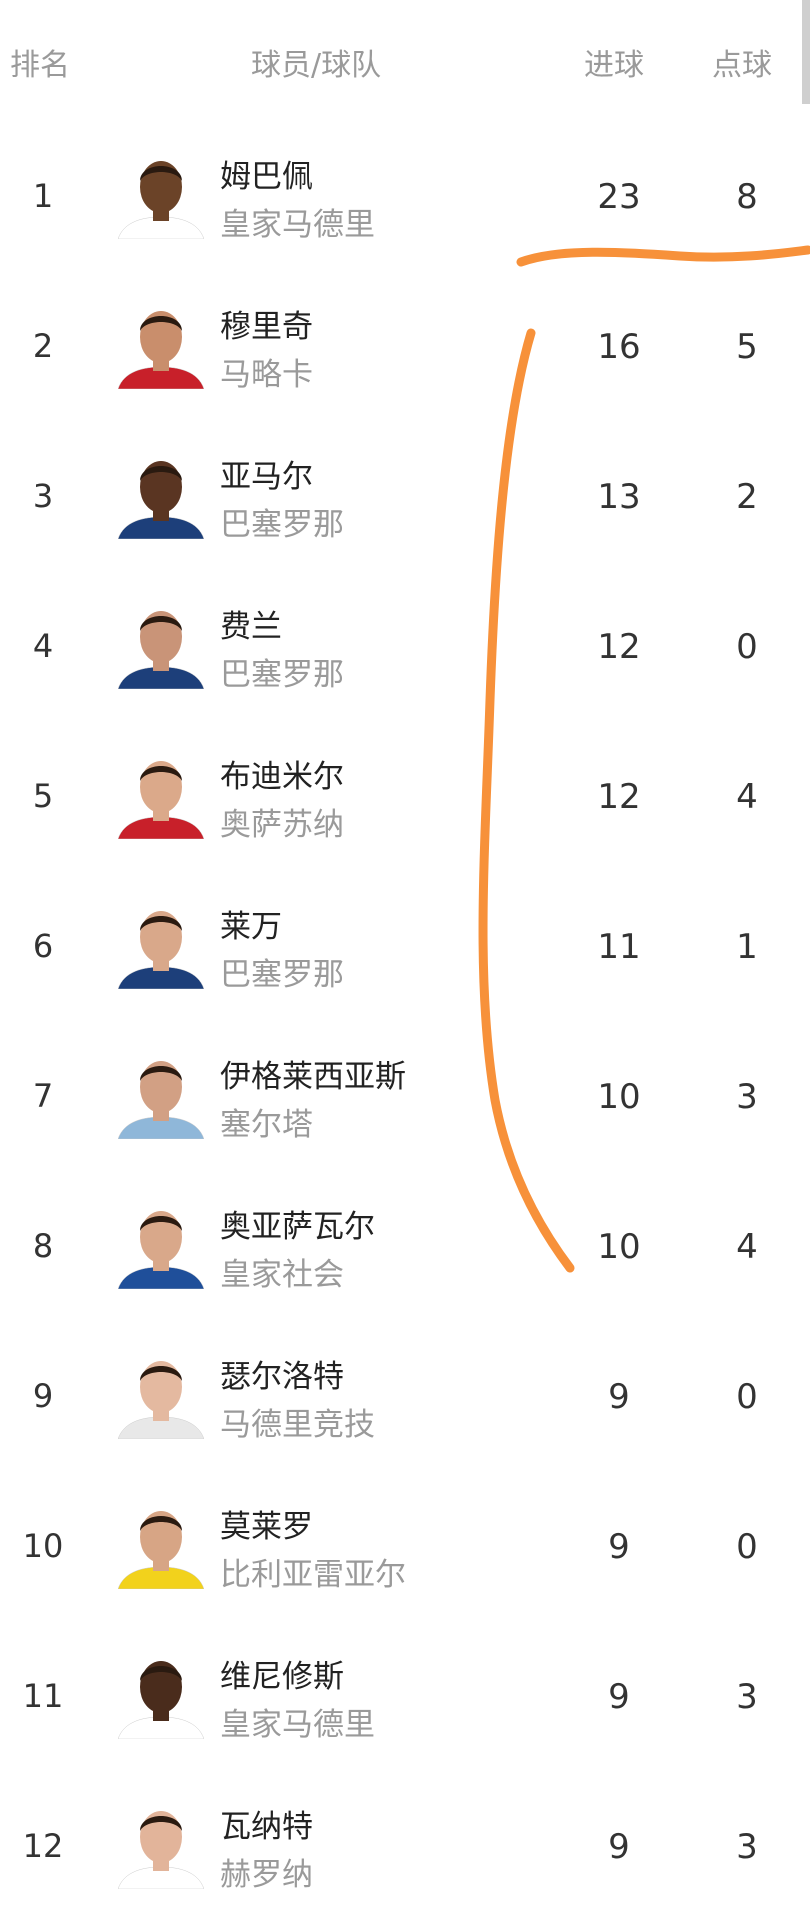 This screenshot has height=1921, width=810. I want to click on team-name: 比利亚雷亚尔, so click(313, 1575).